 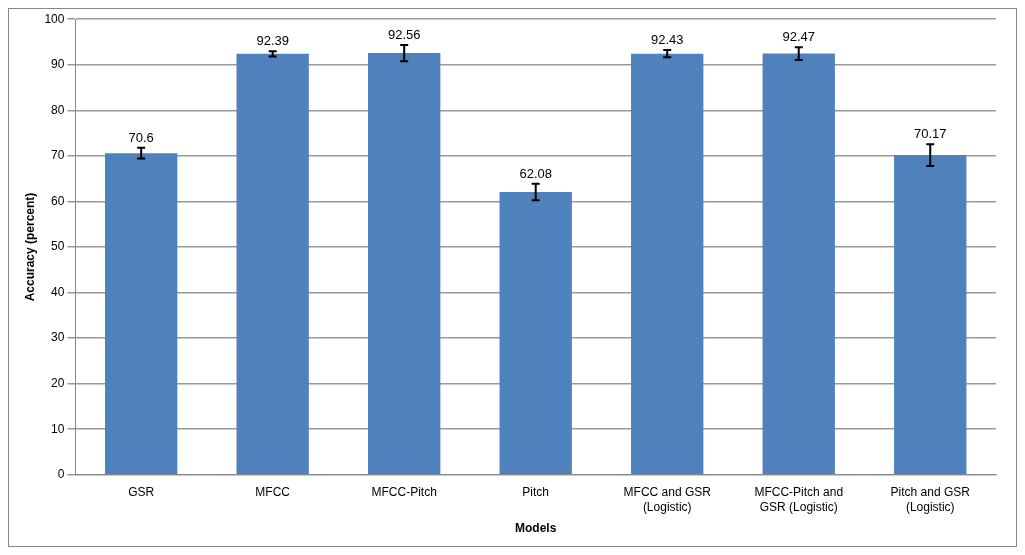 I want to click on x-tick-label: MFCC-Pitch and GSR (Logistic), so click(x=799, y=499).